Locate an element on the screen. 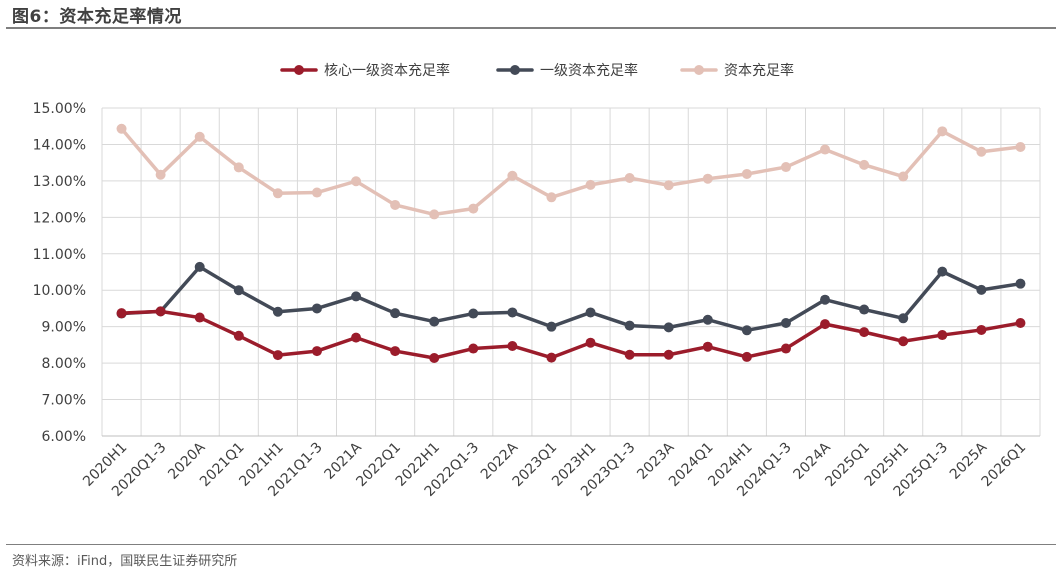 The image size is (1060, 572). legend: 核心一级资本充足率 一级资本充足率 资本充足率 is located at coordinates (537, 70).